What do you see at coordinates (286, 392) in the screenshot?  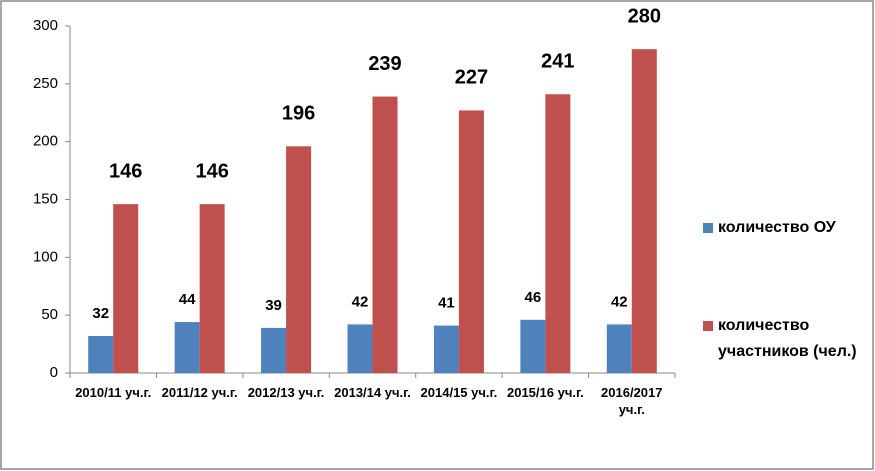 I see `x-tick-label: 2012/13 уч.г.` at bounding box center [286, 392].